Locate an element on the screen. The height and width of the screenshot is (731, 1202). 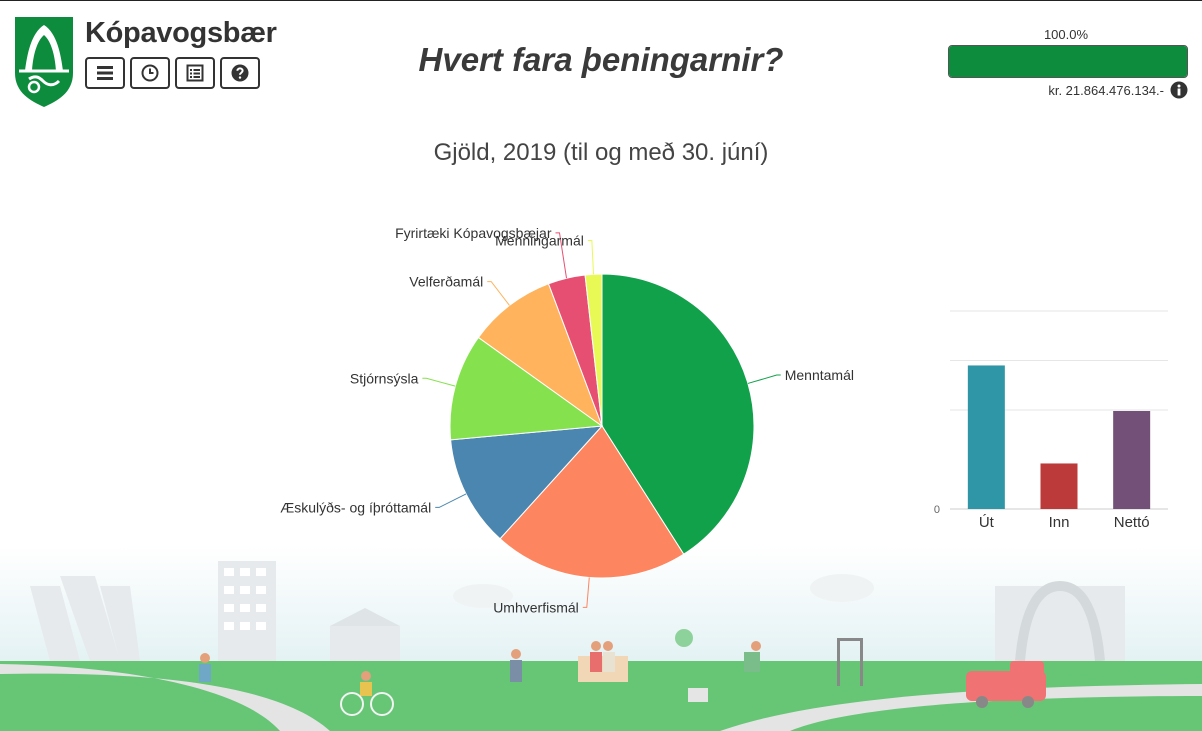
pie-slice-velfer-amal is located at coordinates (540, 355).